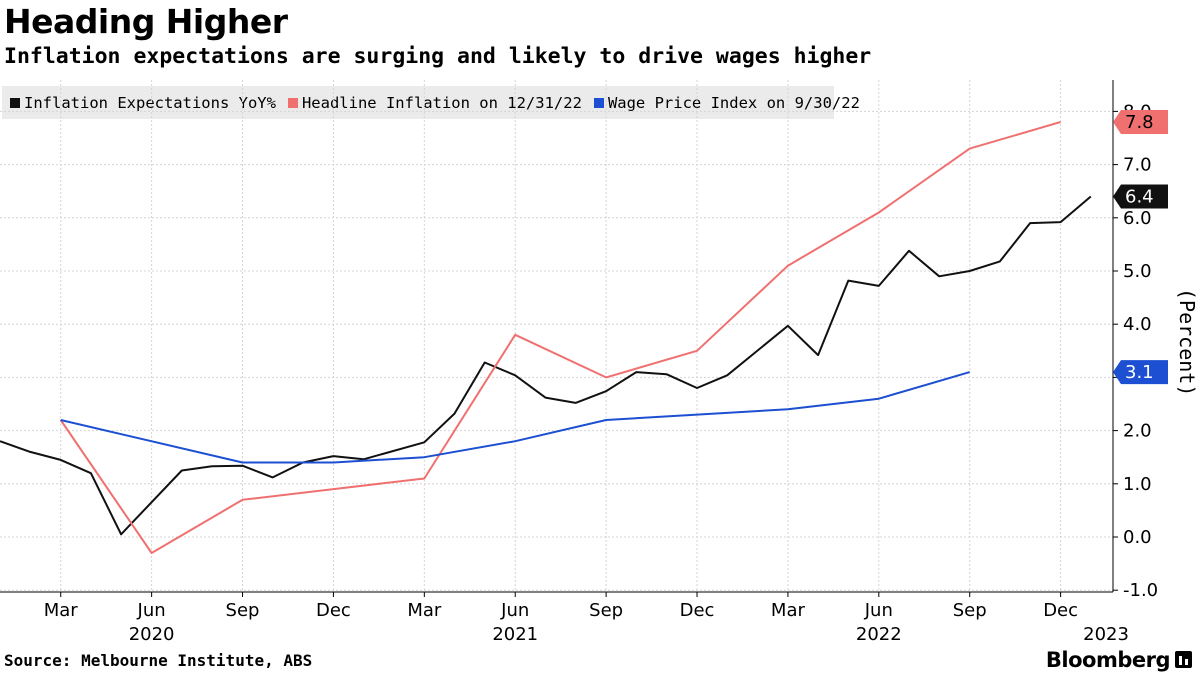 The height and width of the screenshot is (673, 1200). What do you see at coordinates (441, 102) in the screenshot?
I see `legend-label: Headline Inflation on 12/31/22` at bounding box center [441, 102].